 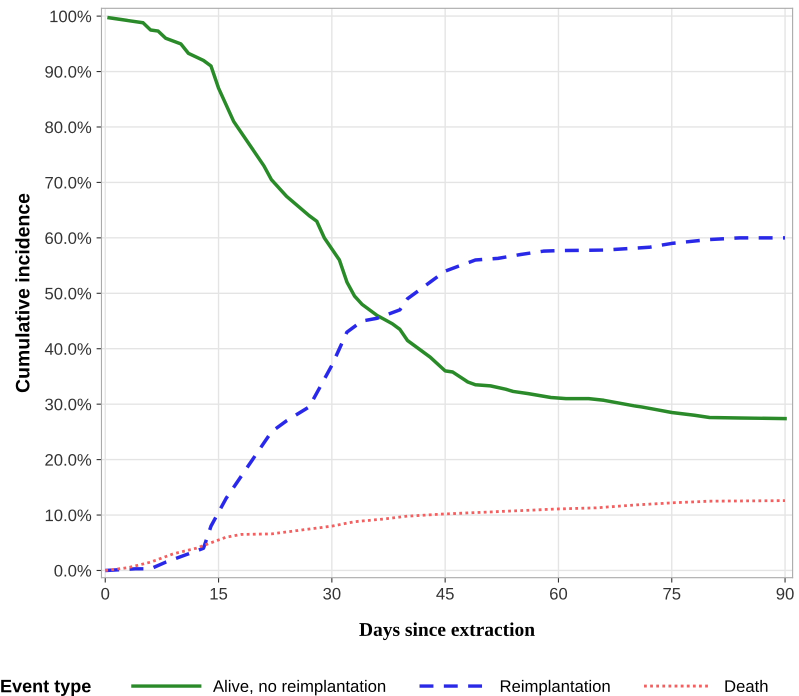 I want to click on y-tick-label: 10.0%, so click(x=69, y=515).